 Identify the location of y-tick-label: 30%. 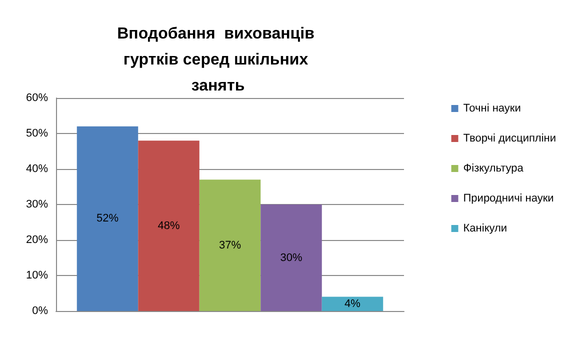
(37, 204).